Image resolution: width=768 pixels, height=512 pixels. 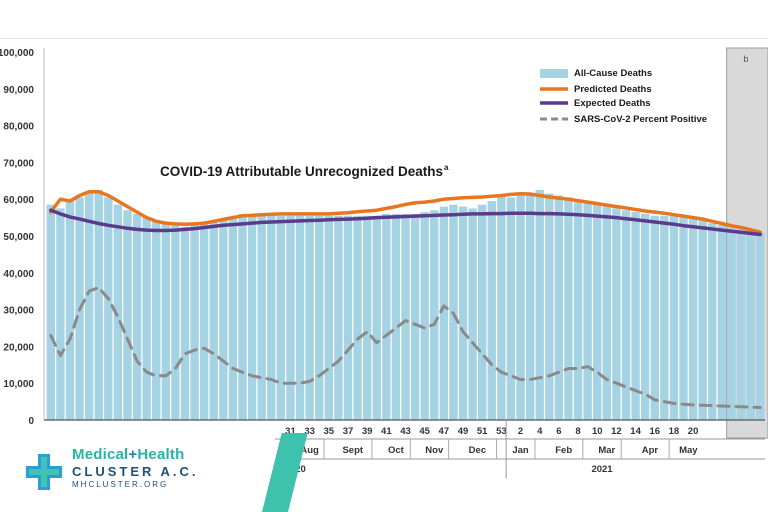 What do you see at coordinates (602, 469) in the screenshot?
I see `year-label: 2021` at bounding box center [602, 469].